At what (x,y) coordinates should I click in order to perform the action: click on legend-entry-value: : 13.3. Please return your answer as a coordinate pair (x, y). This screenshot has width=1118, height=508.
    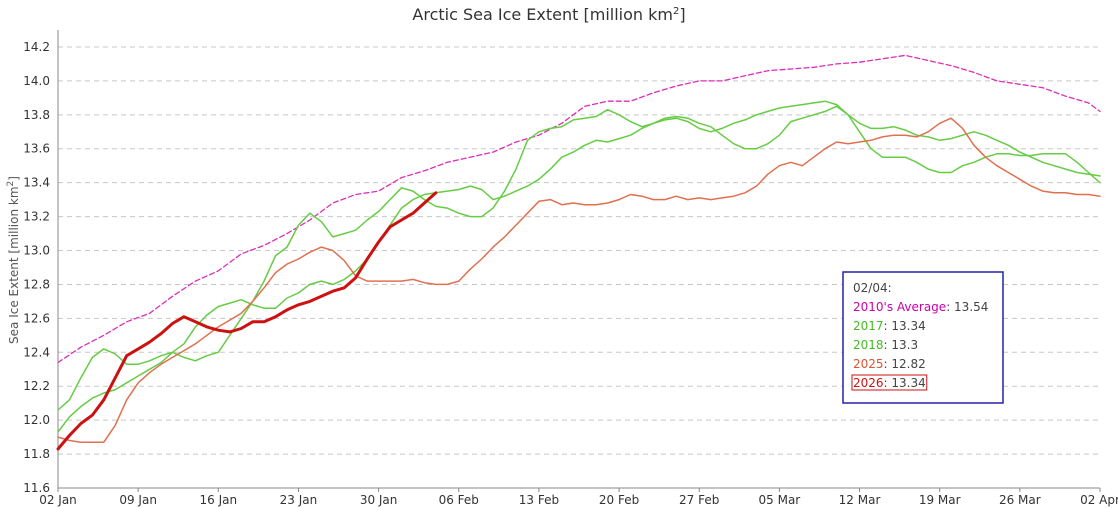
    Looking at the image, I should click on (901, 345).